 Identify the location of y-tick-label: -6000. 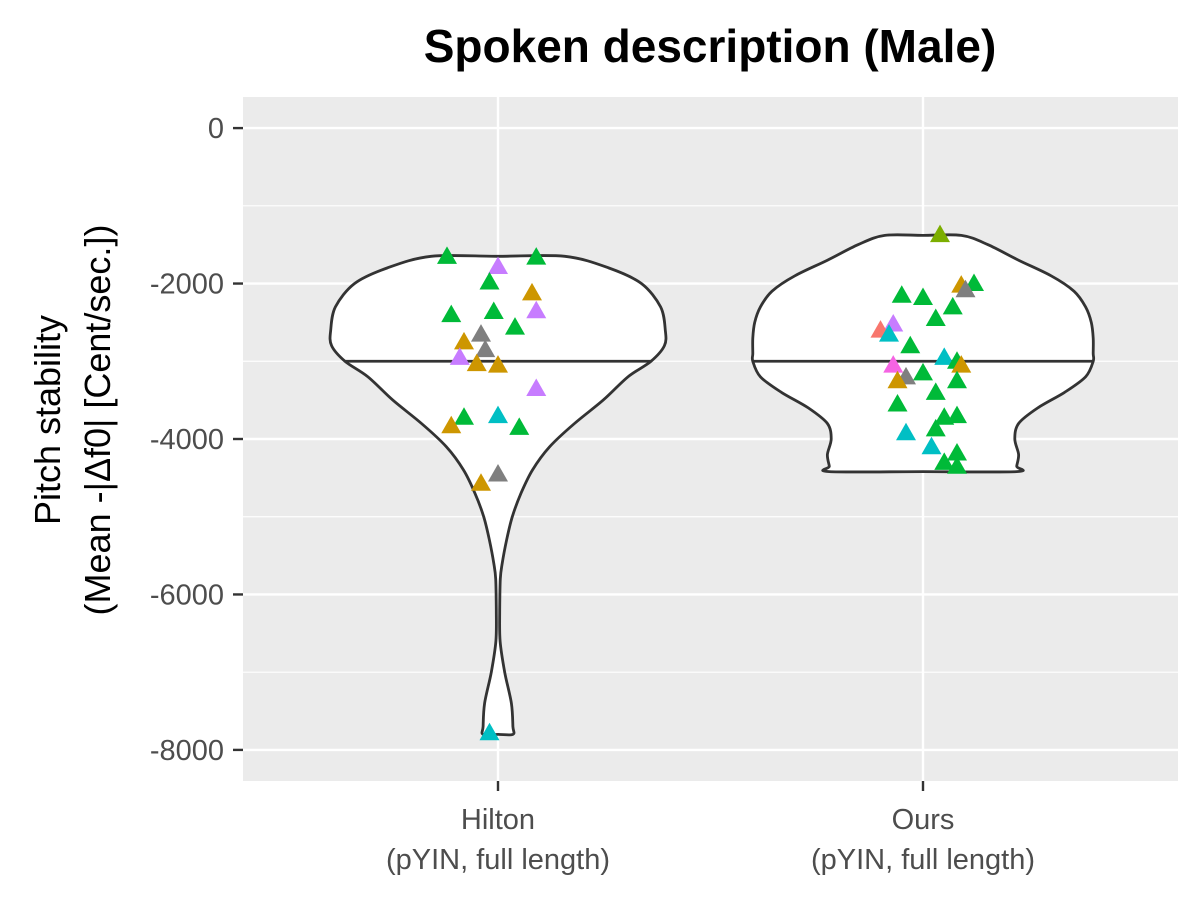
(187, 595).